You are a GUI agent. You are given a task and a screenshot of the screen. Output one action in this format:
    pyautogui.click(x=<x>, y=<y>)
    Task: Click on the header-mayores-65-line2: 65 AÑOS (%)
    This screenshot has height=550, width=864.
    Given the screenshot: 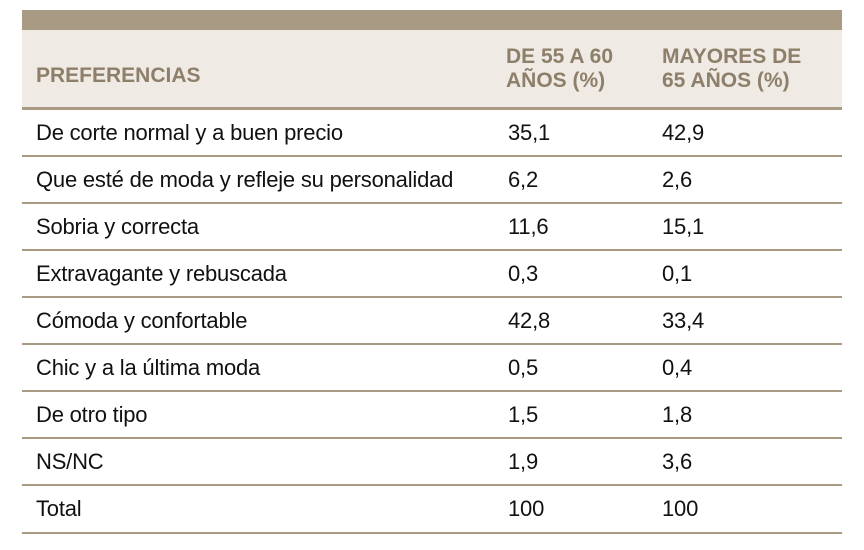 What is the action you would take?
    pyautogui.click(x=726, y=80)
    